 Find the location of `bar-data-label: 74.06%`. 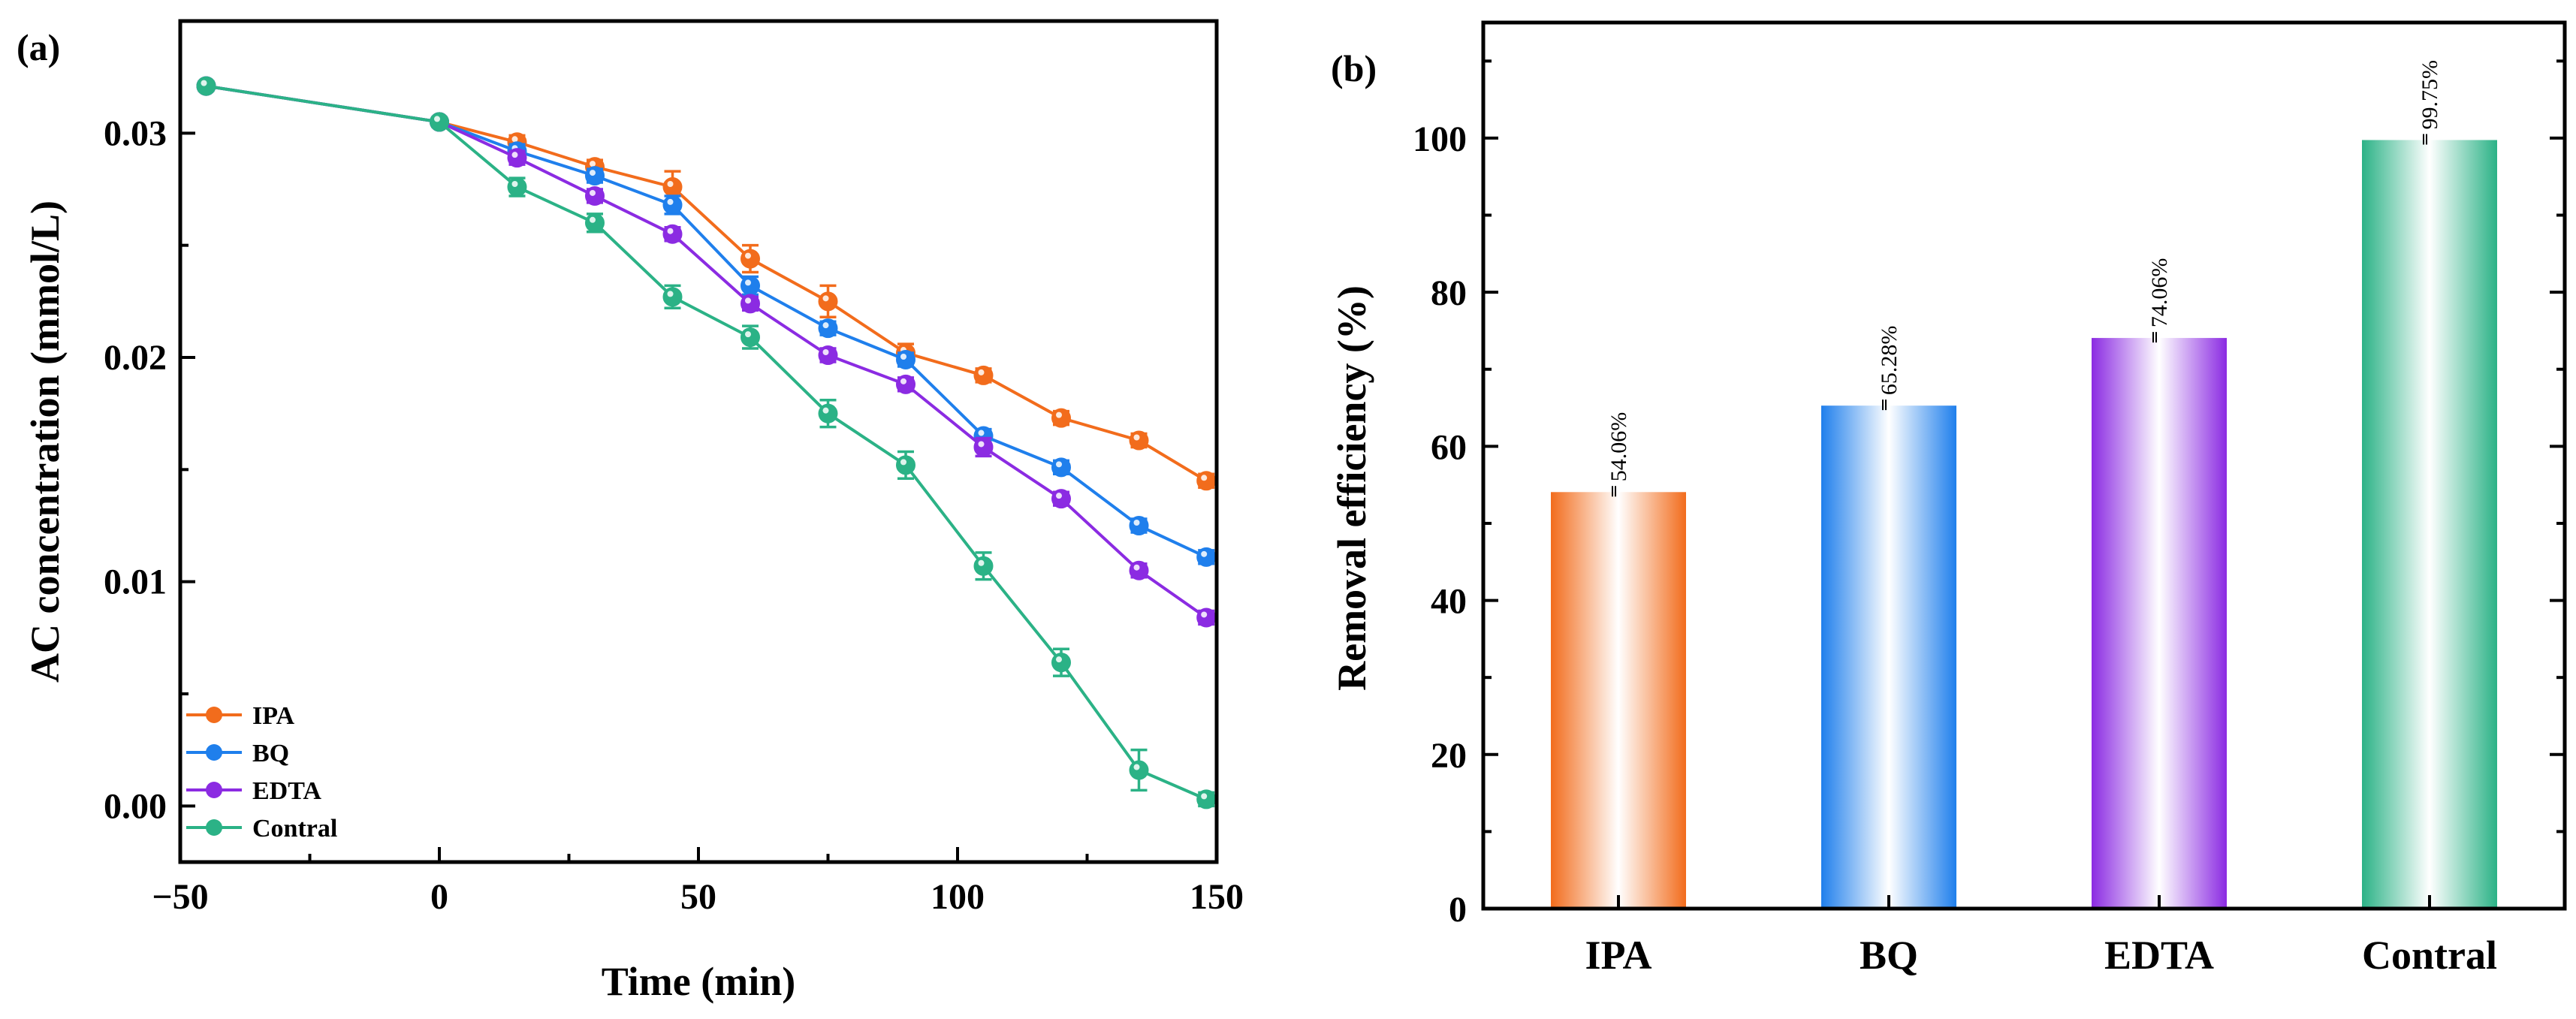

bar-data-label: 74.06% is located at coordinates (2159, 293).